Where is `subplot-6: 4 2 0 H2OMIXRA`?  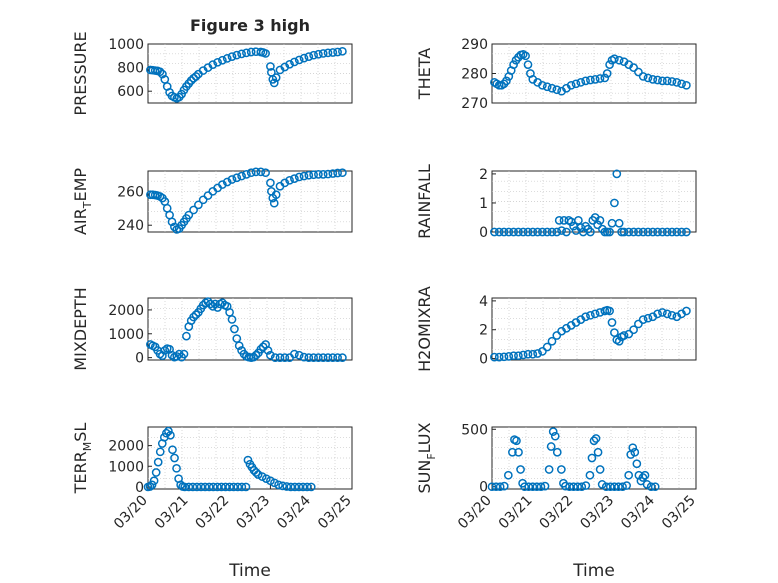 subplot-6: 4 2 0 H2OMIXRA is located at coordinates (556, 329).